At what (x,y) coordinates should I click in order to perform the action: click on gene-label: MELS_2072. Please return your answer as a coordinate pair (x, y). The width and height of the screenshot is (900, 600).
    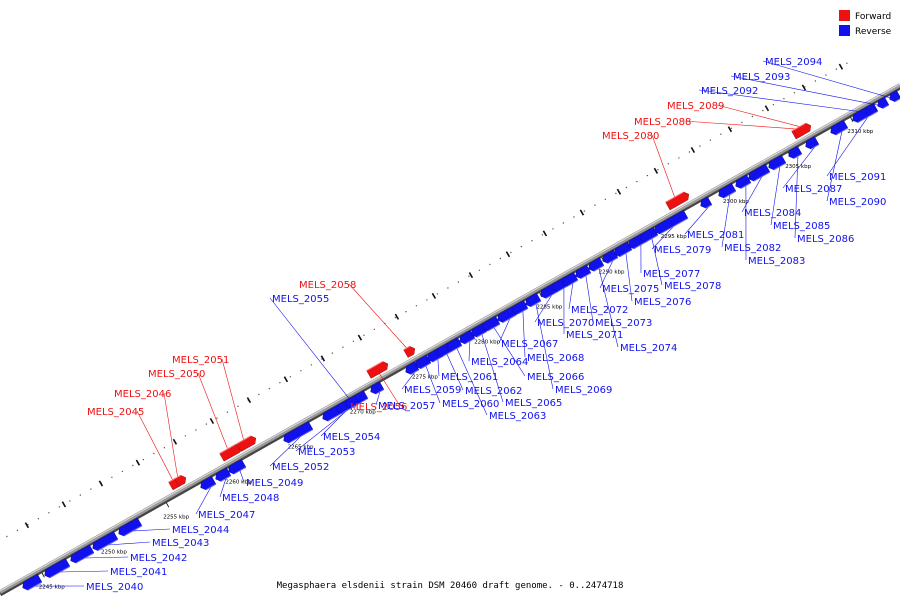
    Looking at the image, I should click on (599, 310).